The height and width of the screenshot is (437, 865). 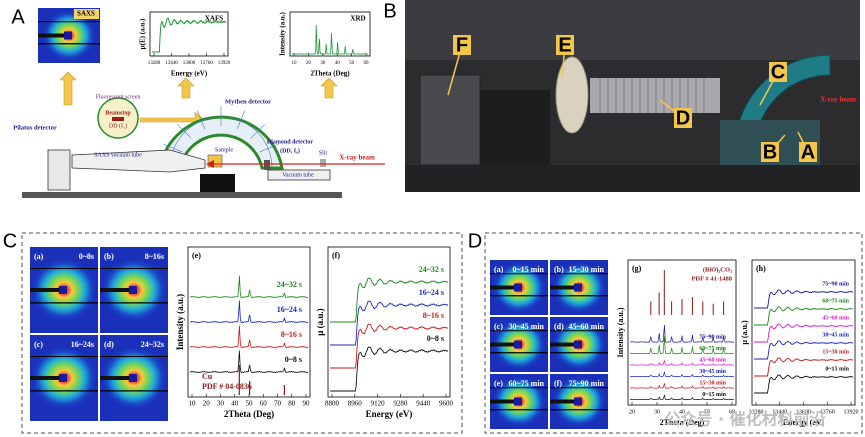 I want to click on photo-wall, so click(x=632, y=30).